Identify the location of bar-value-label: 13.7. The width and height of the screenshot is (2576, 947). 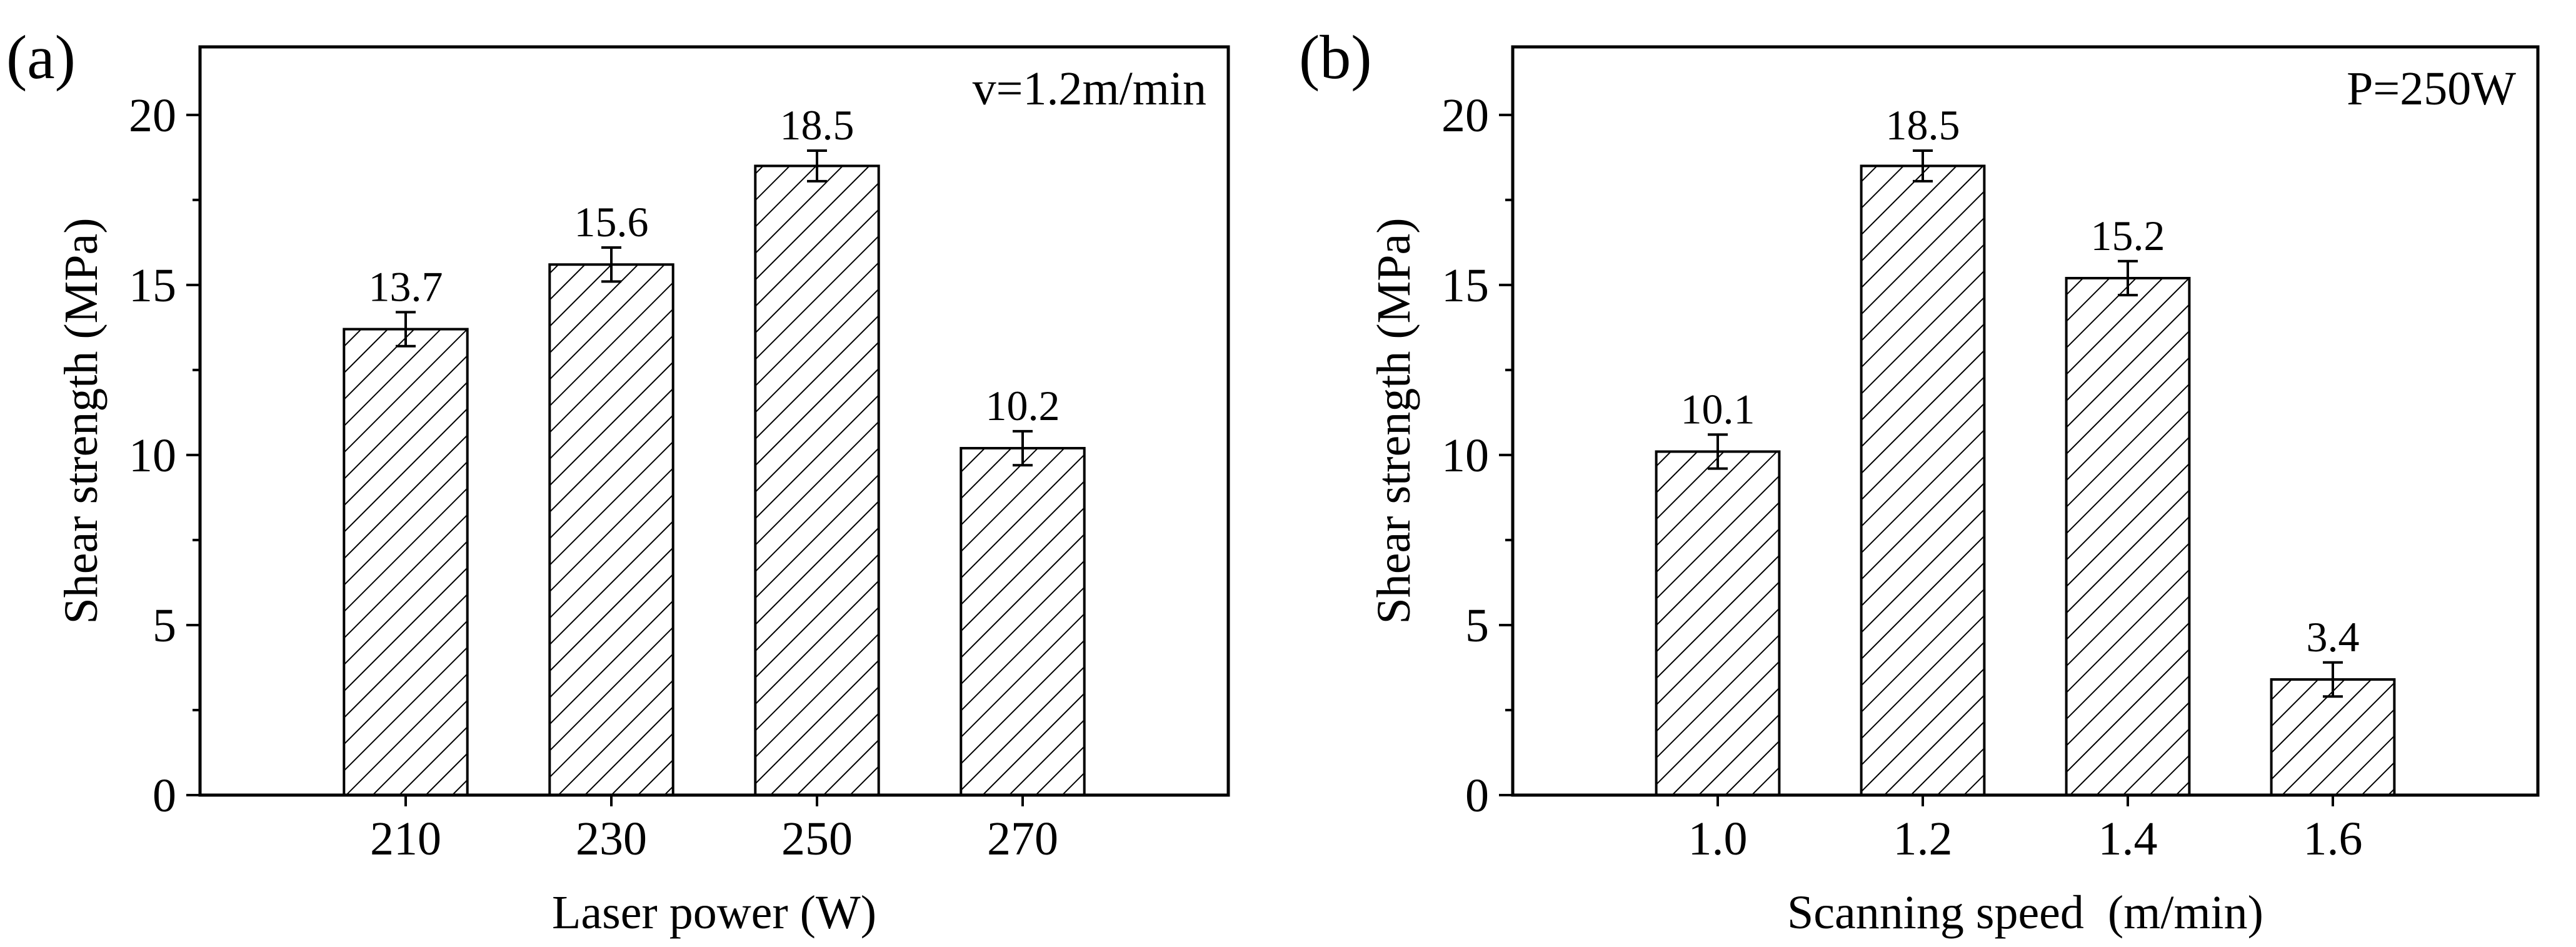
(406, 287).